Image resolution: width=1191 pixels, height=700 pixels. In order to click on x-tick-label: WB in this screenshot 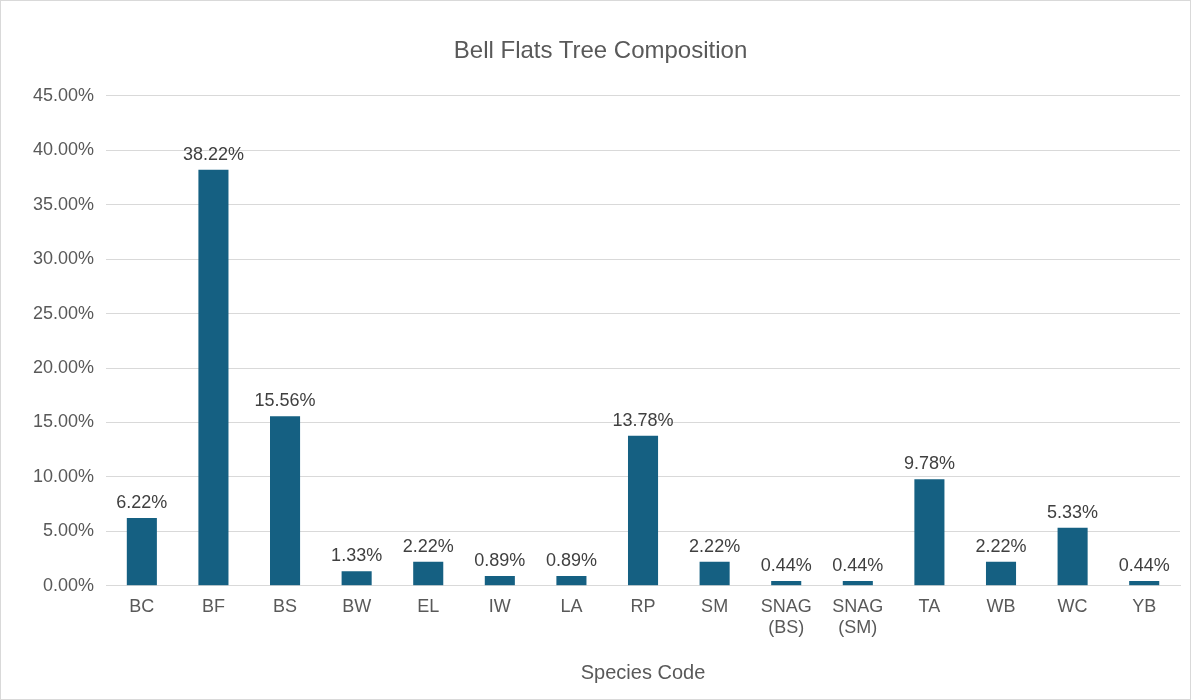, I will do `click(1001, 605)`.